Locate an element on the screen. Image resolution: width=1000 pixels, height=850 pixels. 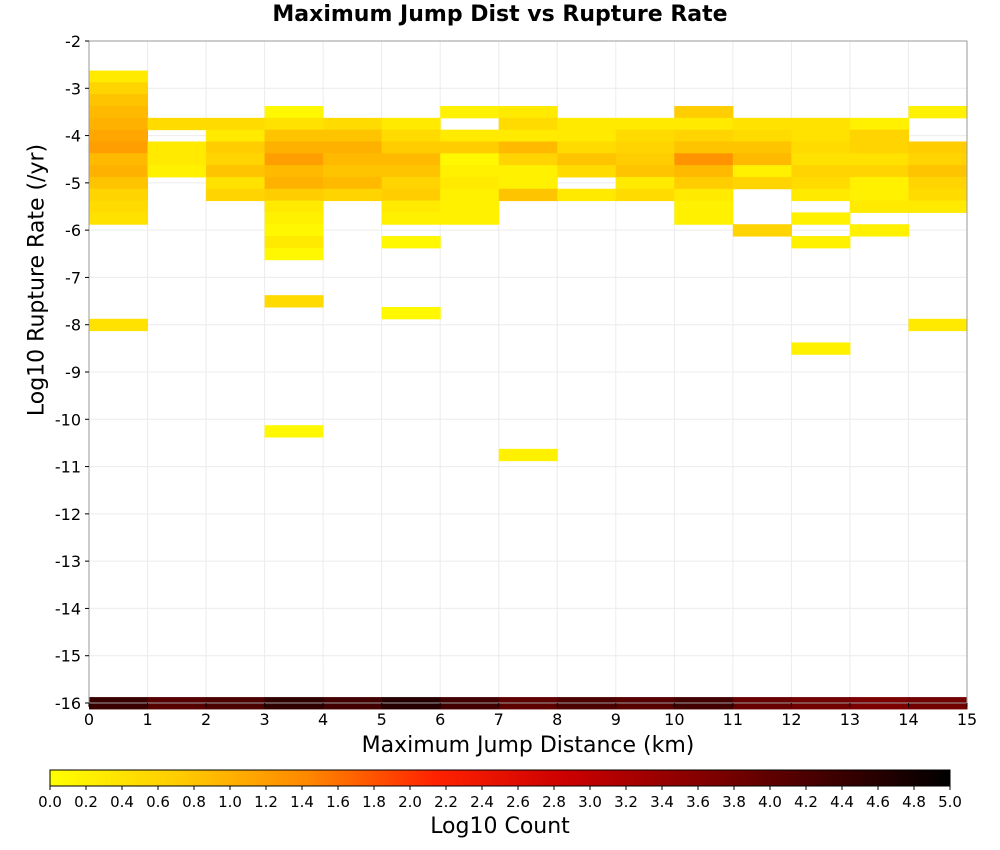
colorbar-tick-label: 3.6 is located at coordinates (698, 802).